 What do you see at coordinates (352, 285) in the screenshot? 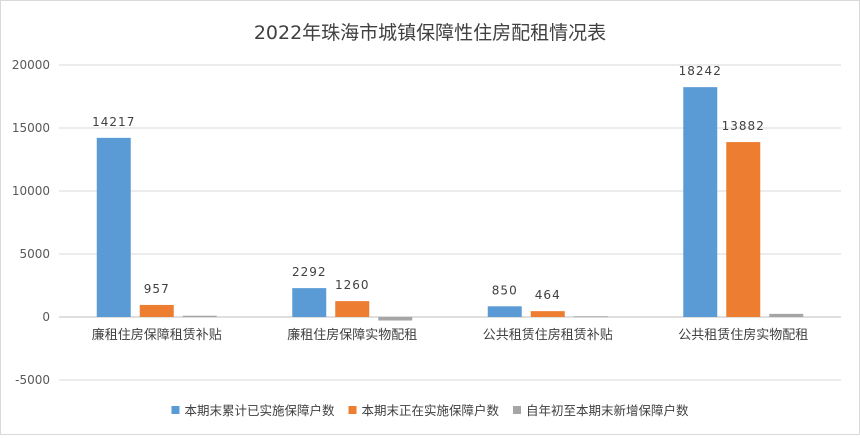
I see `data-label: 1260` at bounding box center [352, 285].